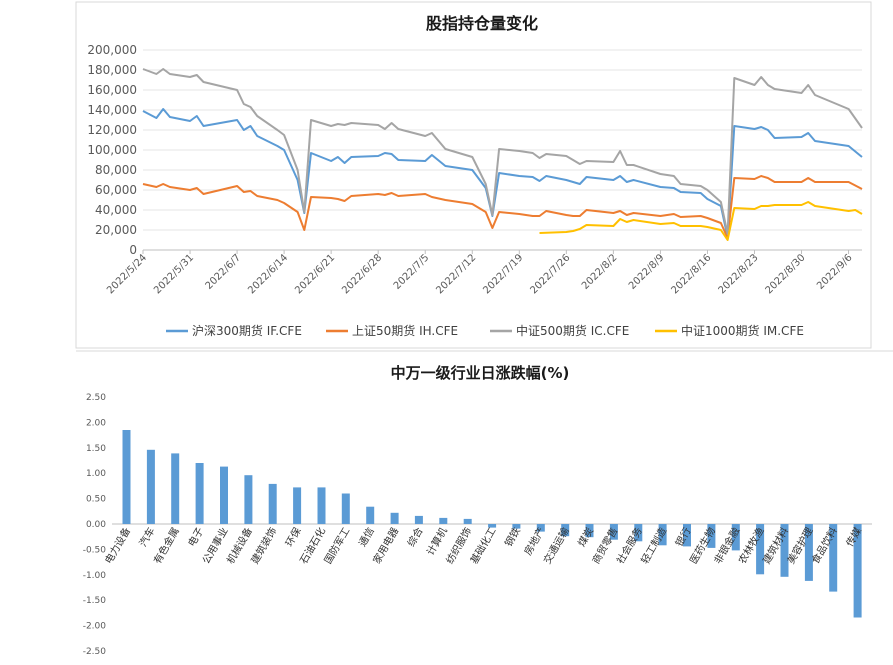 The height and width of the screenshot is (665, 893). I want to click on bar-y-tick-label: 1.50, so click(96, 449).